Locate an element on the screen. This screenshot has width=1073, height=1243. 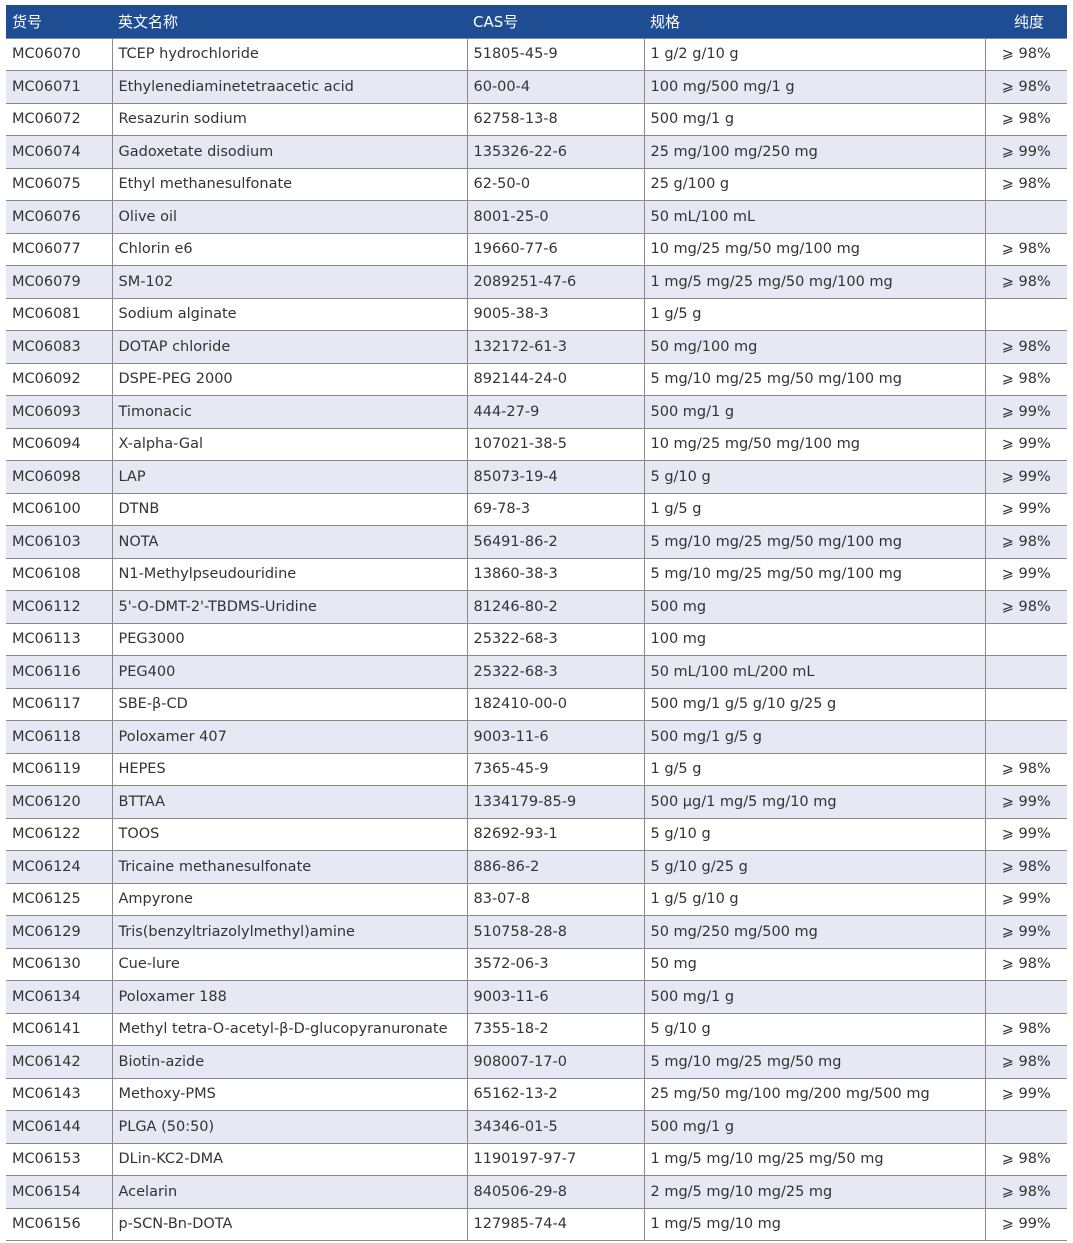
item-code: MC06103 is located at coordinates (59, 542).